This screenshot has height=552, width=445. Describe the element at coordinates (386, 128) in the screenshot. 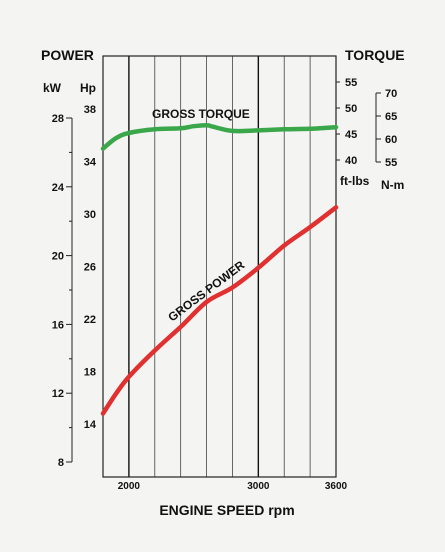

I see `nm-axis: 70 65 60 55` at that location.